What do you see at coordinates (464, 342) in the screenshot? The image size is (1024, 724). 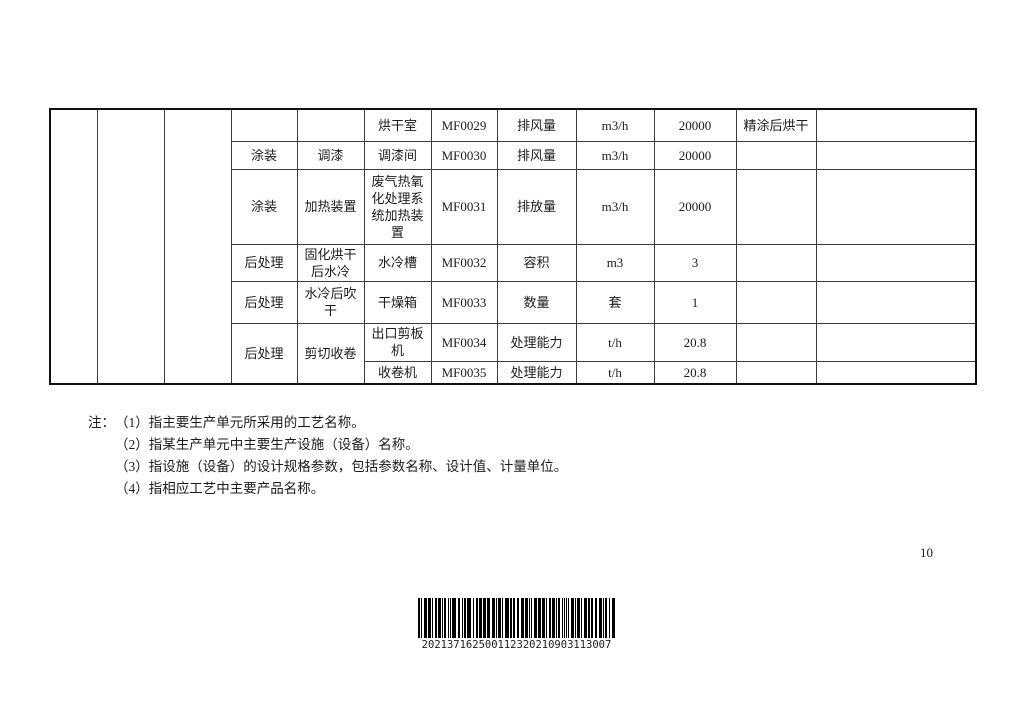 I see `cell-code: MF0034` at bounding box center [464, 342].